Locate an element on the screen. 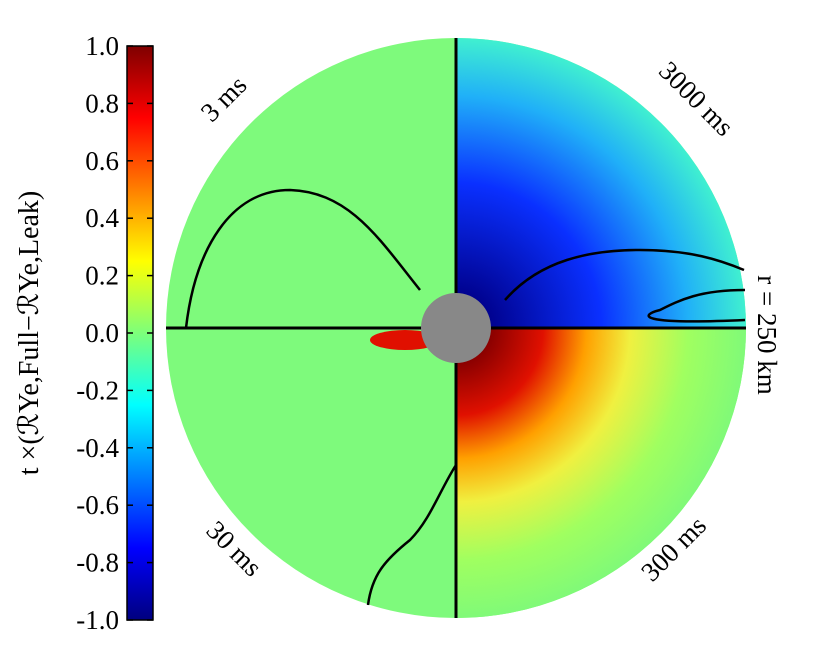  colorbar-tick-label: -0.4 is located at coordinates (97, 448).